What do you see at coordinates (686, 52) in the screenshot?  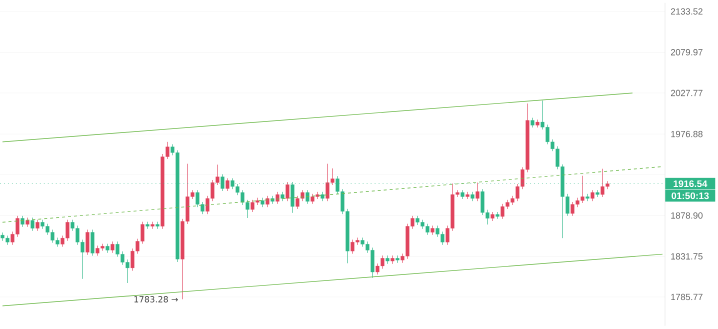 I see `y-tick-label: 2079.97` at bounding box center [686, 52].